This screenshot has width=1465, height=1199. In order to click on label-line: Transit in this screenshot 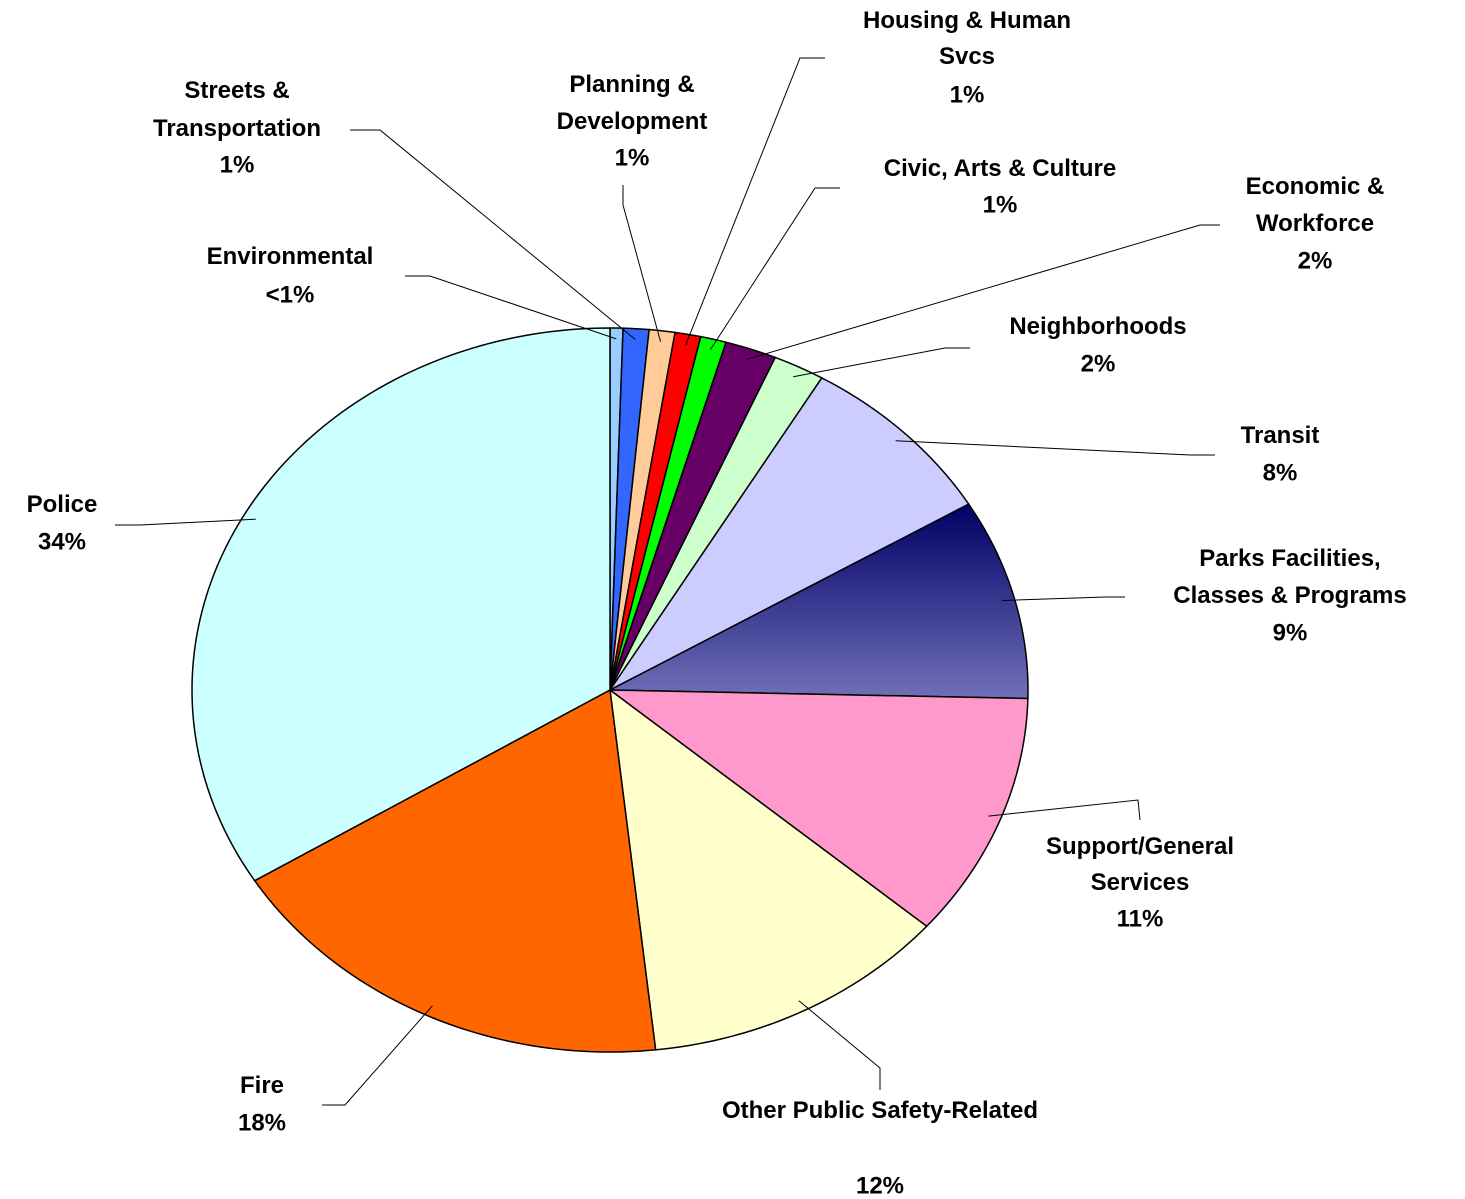, I will do `click(1280, 435)`.